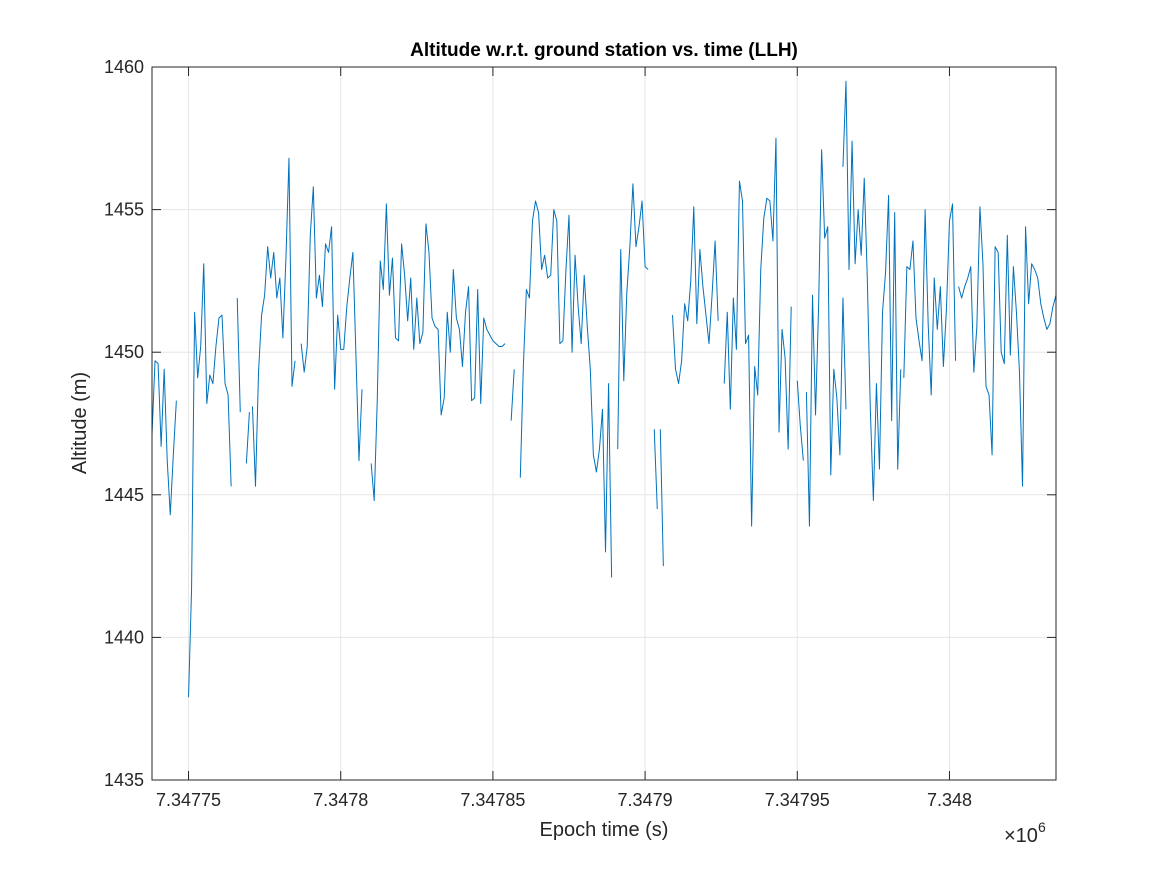  What do you see at coordinates (188, 800) in the screenshot?
I see `x-tick-label: 7.34775` at bounding box center [188, 800].